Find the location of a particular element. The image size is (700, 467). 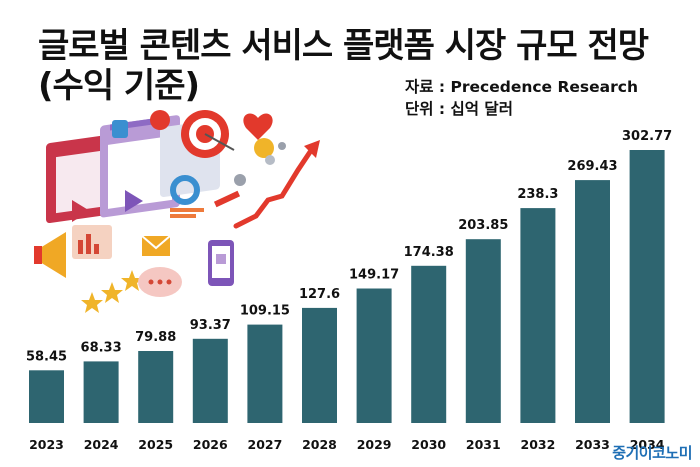

x-tick-label-2032: 2032 is located at coordinates (538, 444).